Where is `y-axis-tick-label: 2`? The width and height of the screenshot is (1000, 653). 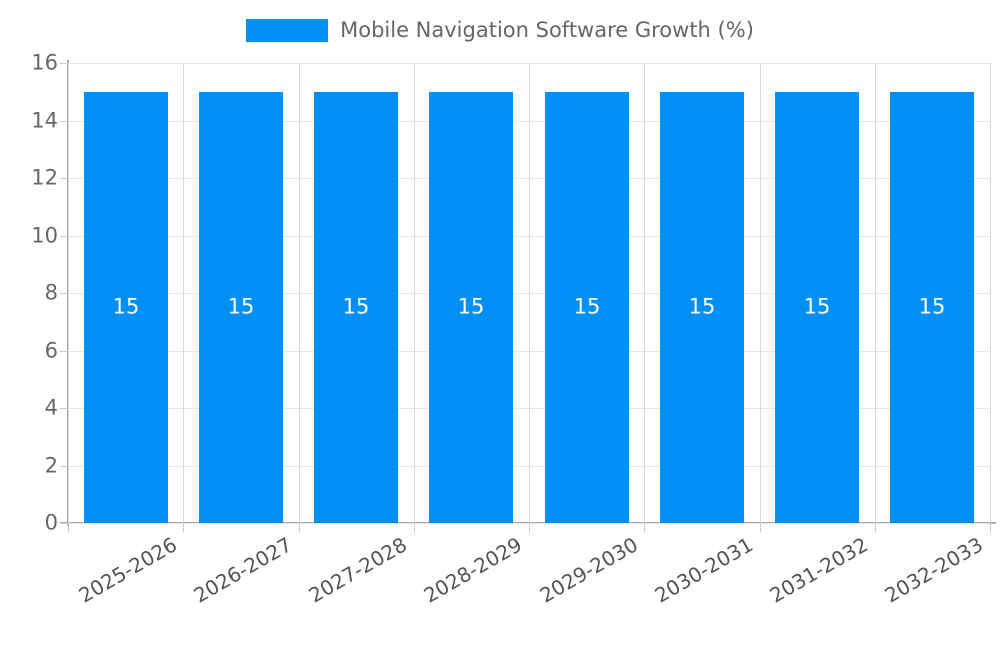 y-axis-tick-label: 2 is located at coordinates (51, 465).